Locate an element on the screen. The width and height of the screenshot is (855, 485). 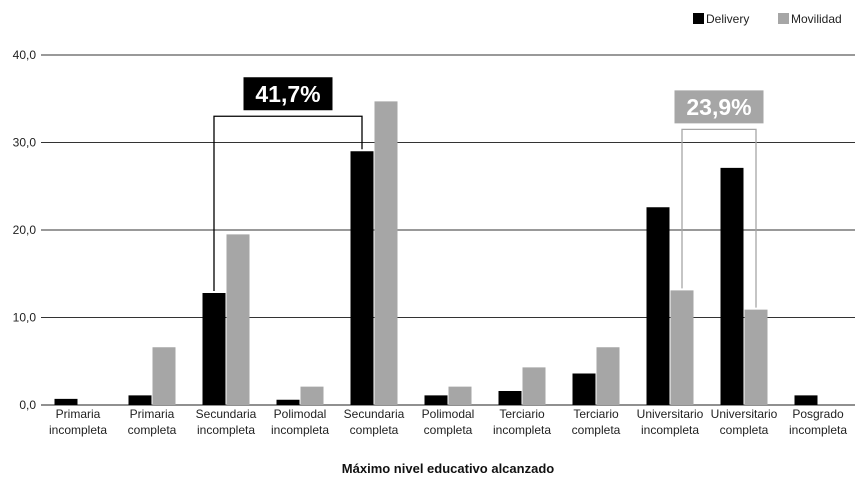
x-category-label: Posgrado incompleta is located at coordinates (818, 422).